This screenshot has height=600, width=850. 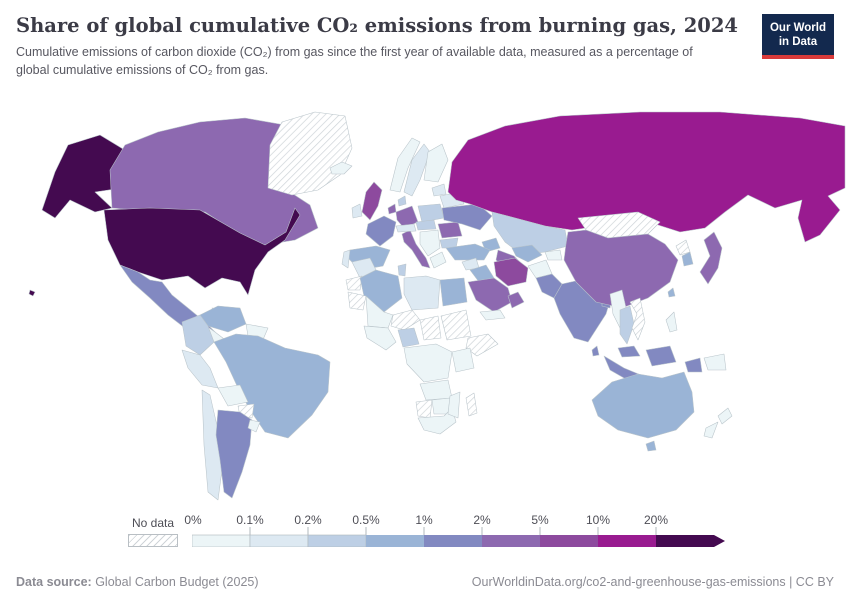 I want to click on country-peru, so click(x=200, y=369).